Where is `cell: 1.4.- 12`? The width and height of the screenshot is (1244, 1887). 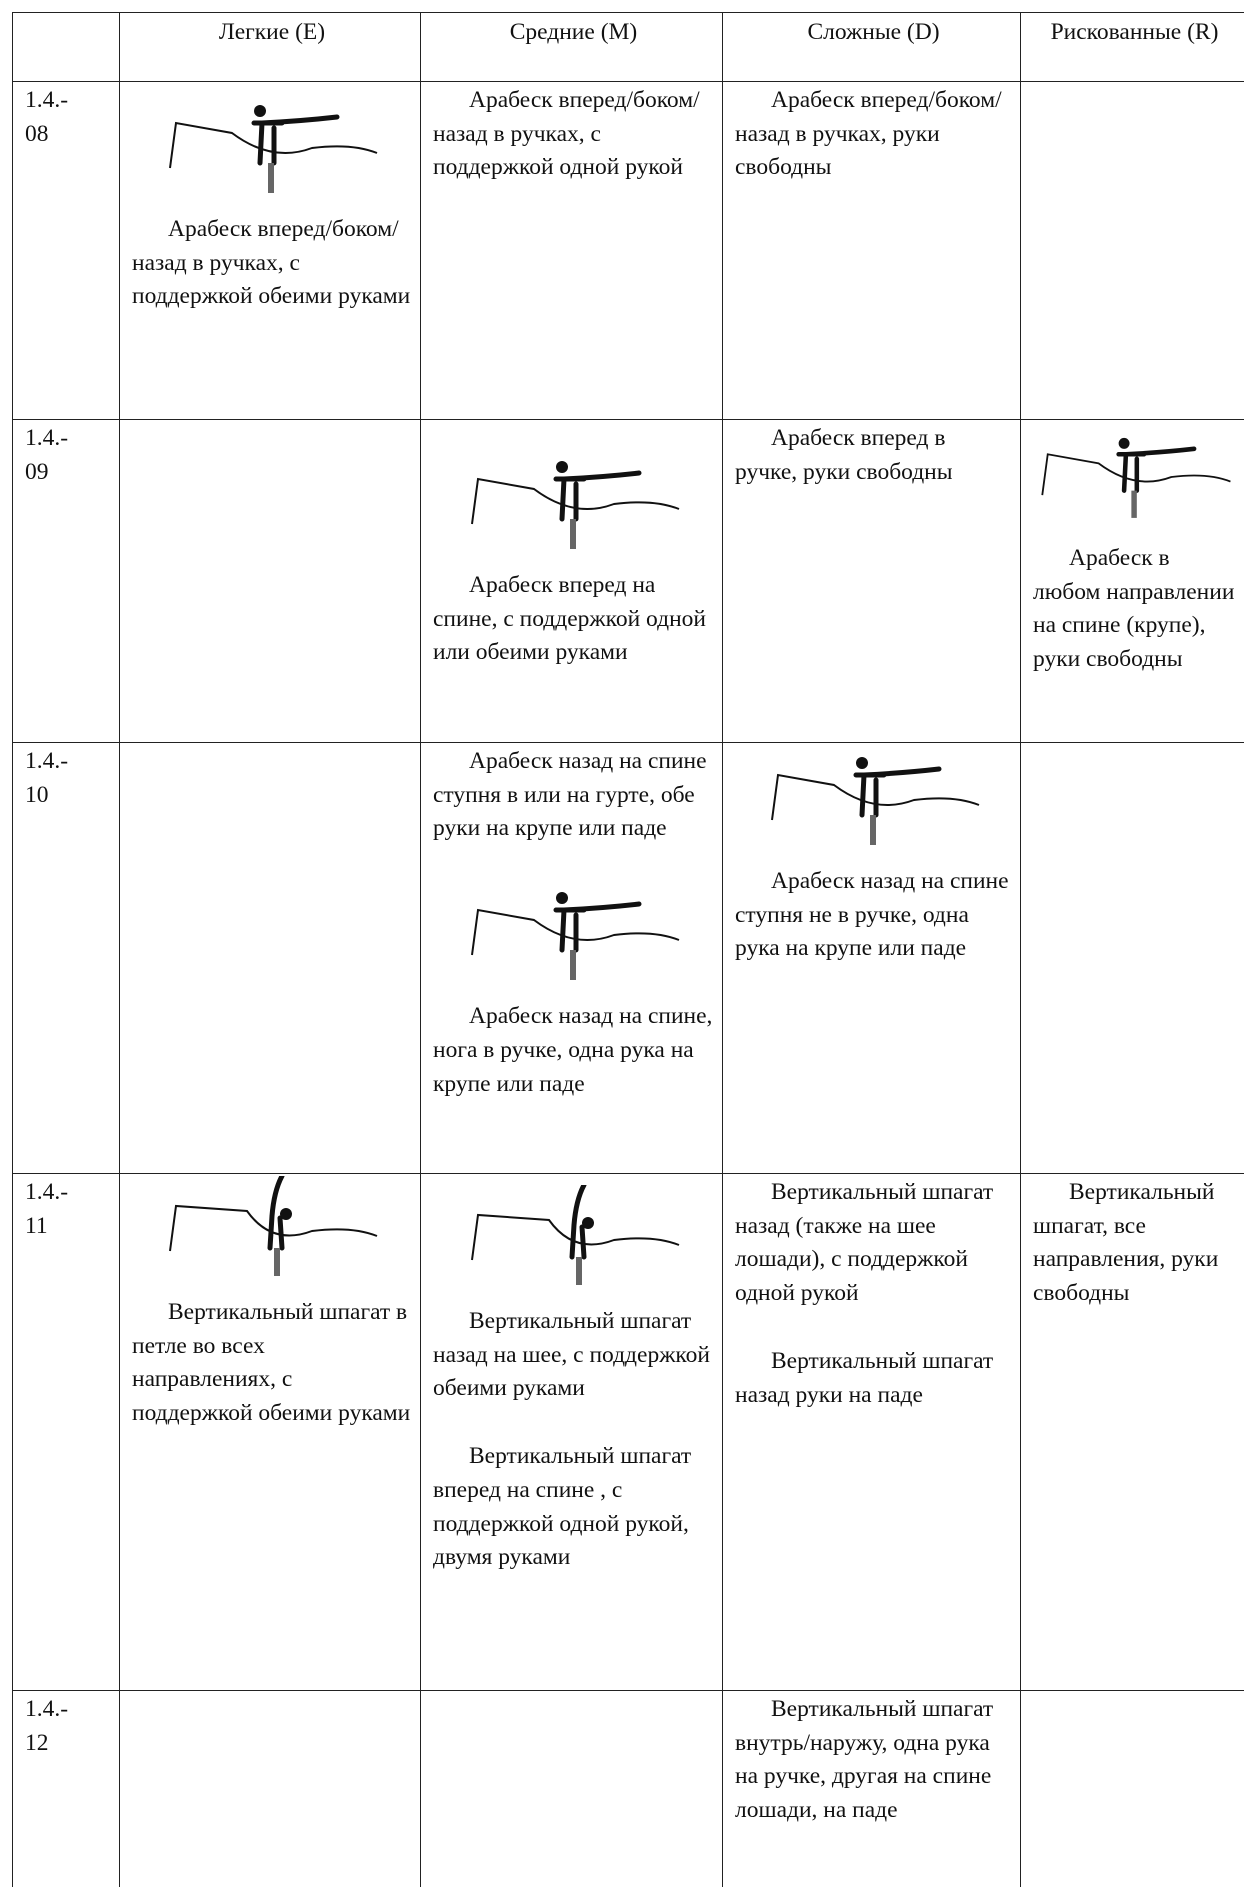 cell: 1.4.- 12 is located at coordinates (65, 1788).